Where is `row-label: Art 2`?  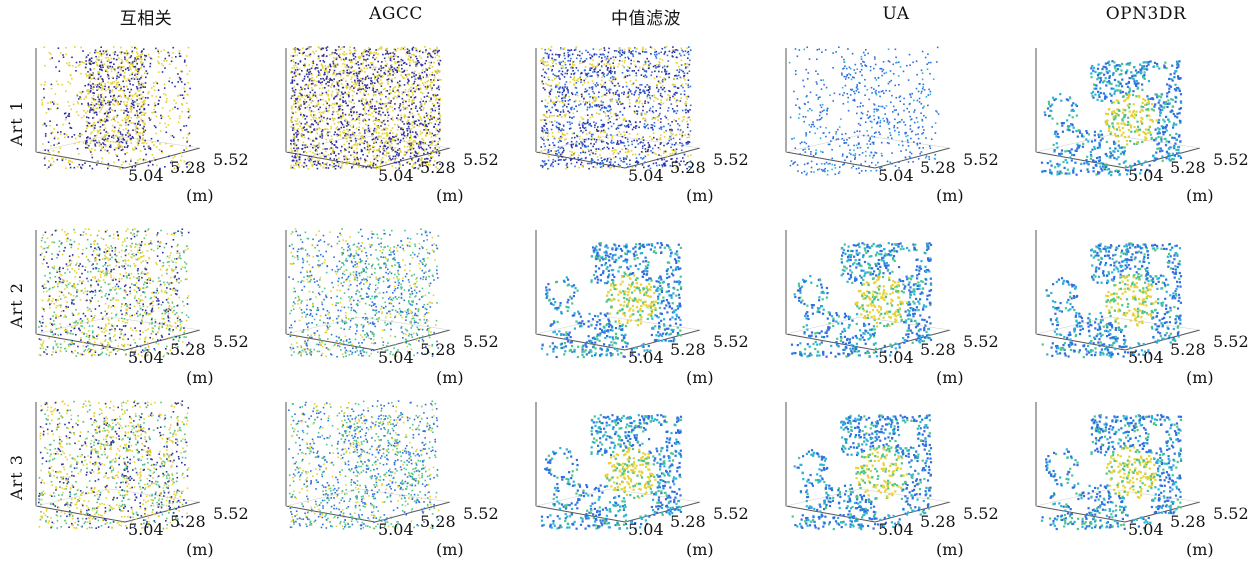 row-label: Art 2 is located at coordinates (18, 305).